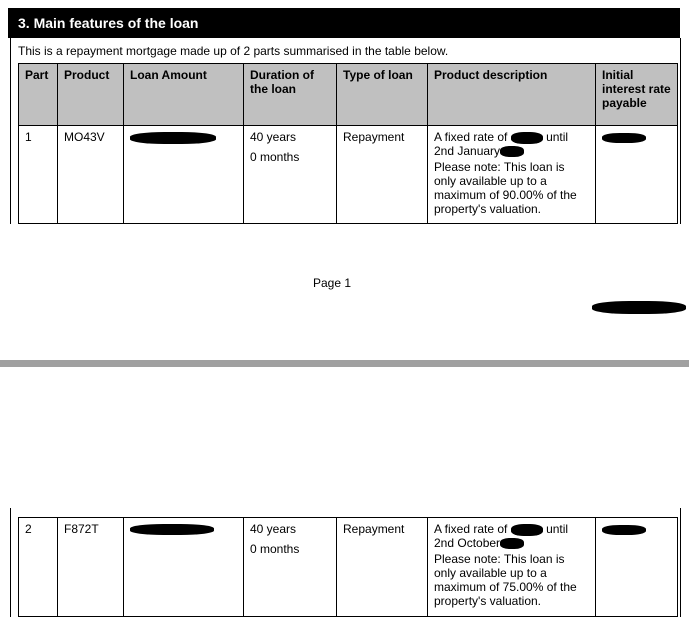 This screenshot has width=689, height=617. Describe the element at coordinates (344, 363) in the screenshot. I see `page-separator` at that location.